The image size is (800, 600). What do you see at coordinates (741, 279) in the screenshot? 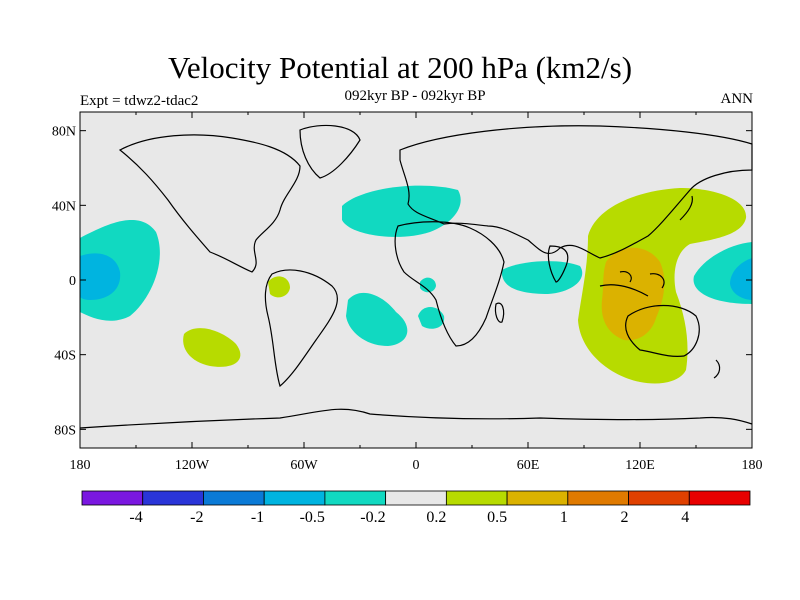
I see `anomaly-core-east-pacific` at bounding box center [741, 279].